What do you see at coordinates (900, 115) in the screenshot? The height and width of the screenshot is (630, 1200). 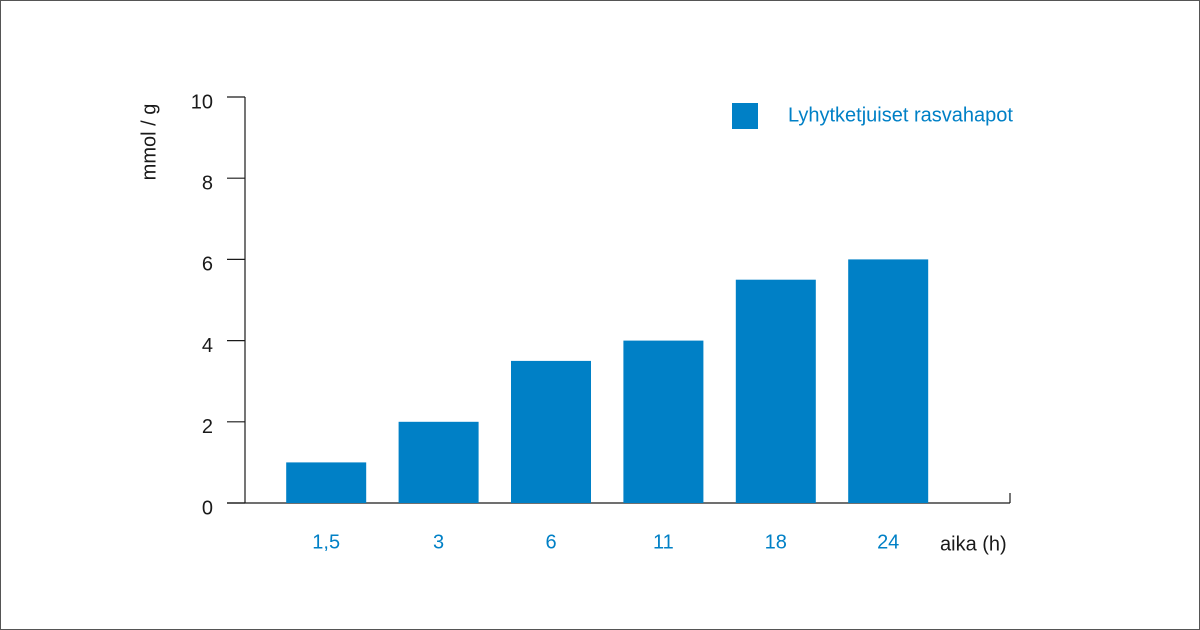 I see `legend-label: Lyhytketjuiset rasvahapot` at bounding box center [900, 115].